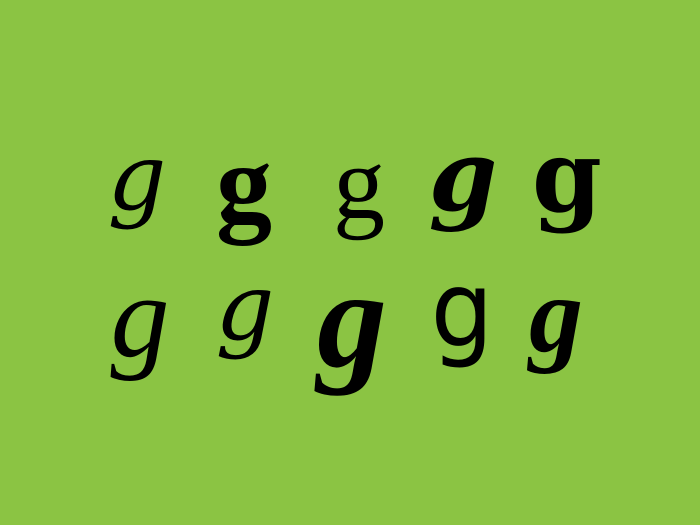  What do you see at coordinates (137, 177) in the screenshot?
I see `glyph-row1-1: g` at bounding box center [137, 177].